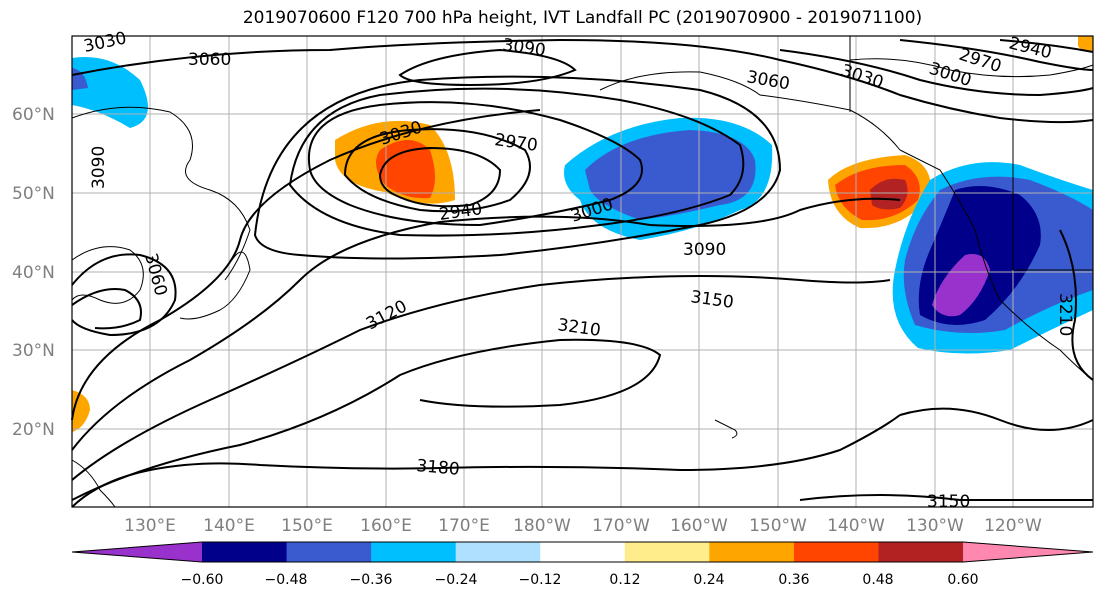 This screenshot has height=601, width=1105. What do you see at coordinates (699, 526) in the screenshot?
I see `lon-label: 160°W` at bounding box center [699, 526].